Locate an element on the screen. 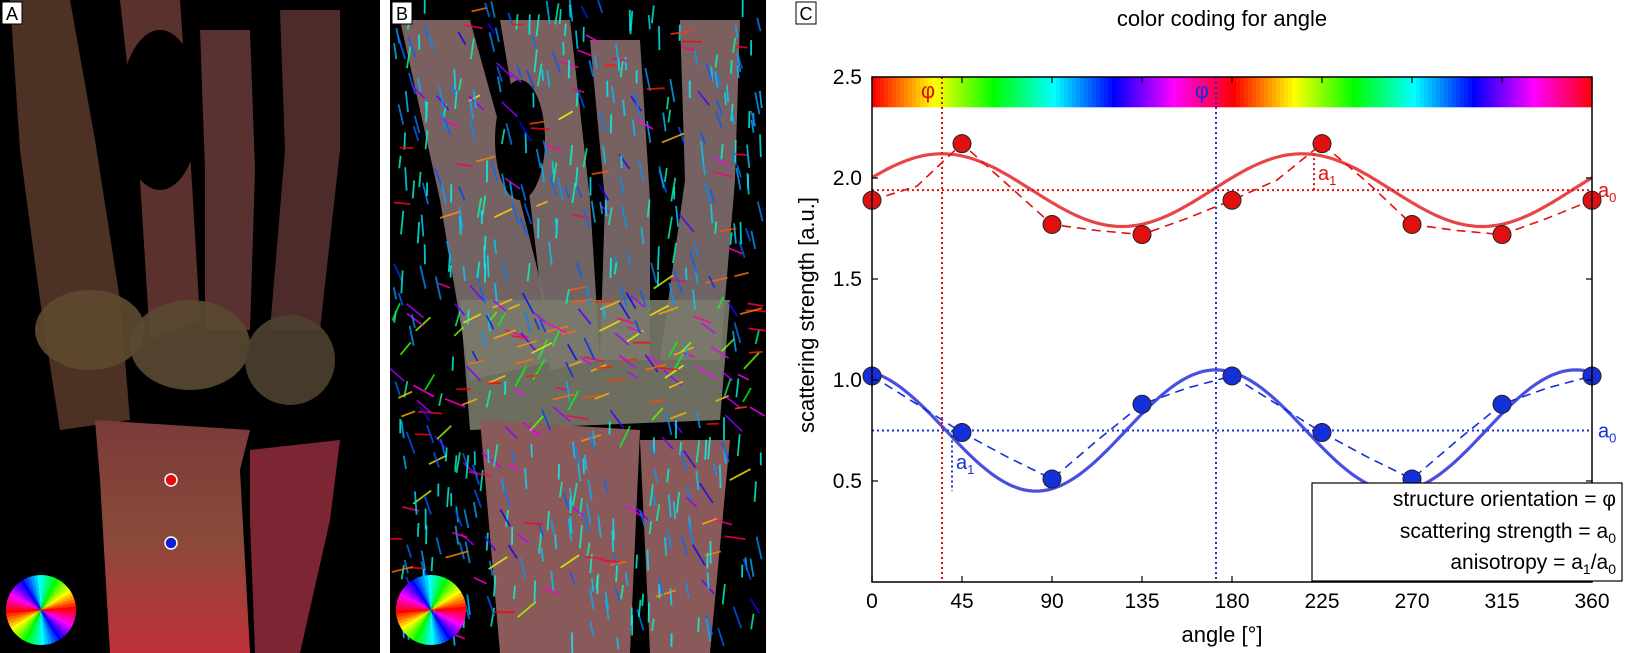 The width and height of the screenshot is (1650, 653). blue-a0-label: a0 is located at coordinates (1607, 433).